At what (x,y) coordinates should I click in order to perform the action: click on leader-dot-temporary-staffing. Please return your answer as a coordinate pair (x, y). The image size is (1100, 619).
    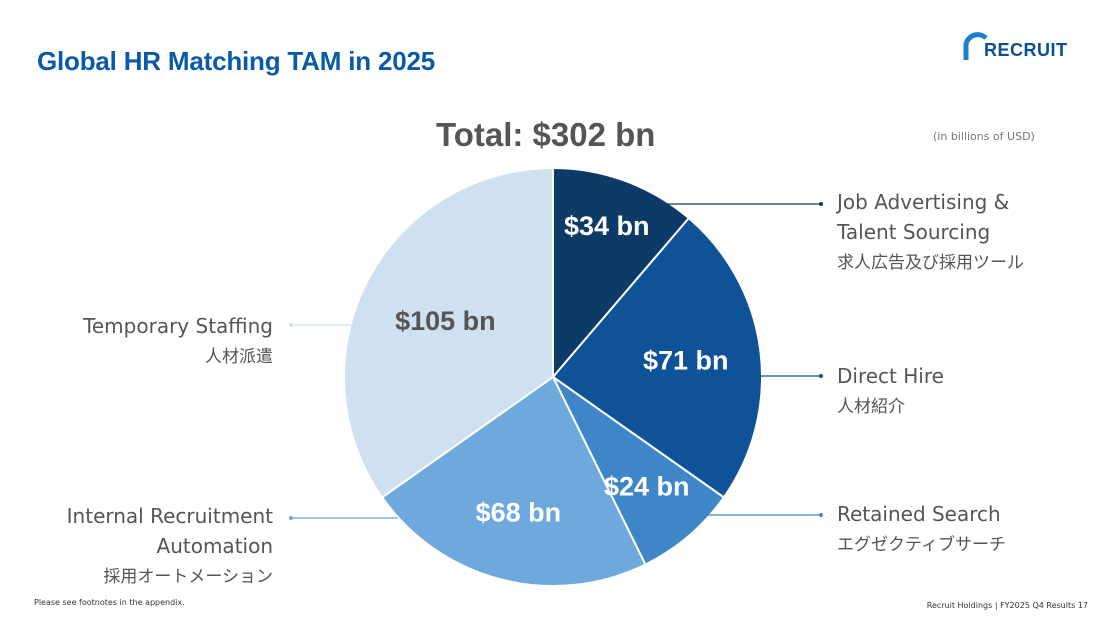
    Looking at the image, I should click on (291, 325).